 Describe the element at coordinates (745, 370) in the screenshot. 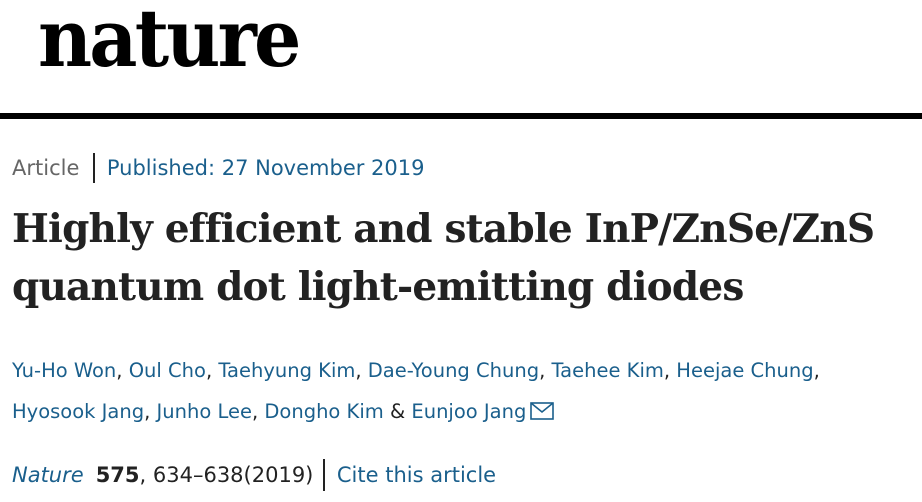

I see `author-link-heejae-chung: Heejae Chung` at that location.